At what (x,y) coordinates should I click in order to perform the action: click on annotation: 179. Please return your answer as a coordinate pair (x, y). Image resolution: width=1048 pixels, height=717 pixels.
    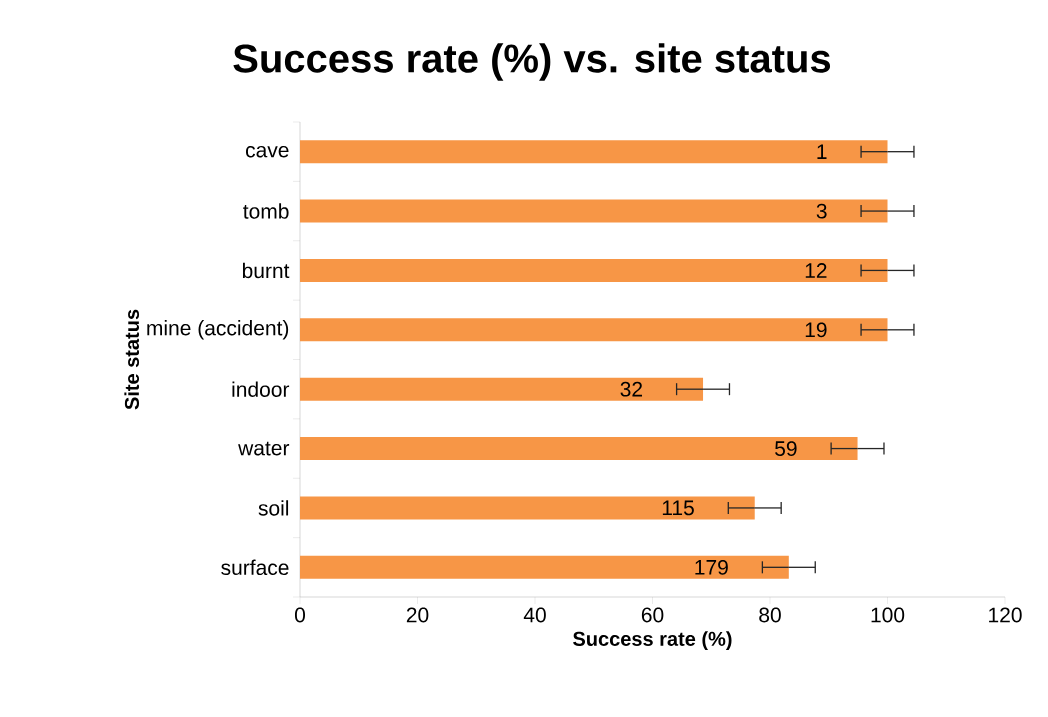
    Looking at the image, I should click on (711, 567).